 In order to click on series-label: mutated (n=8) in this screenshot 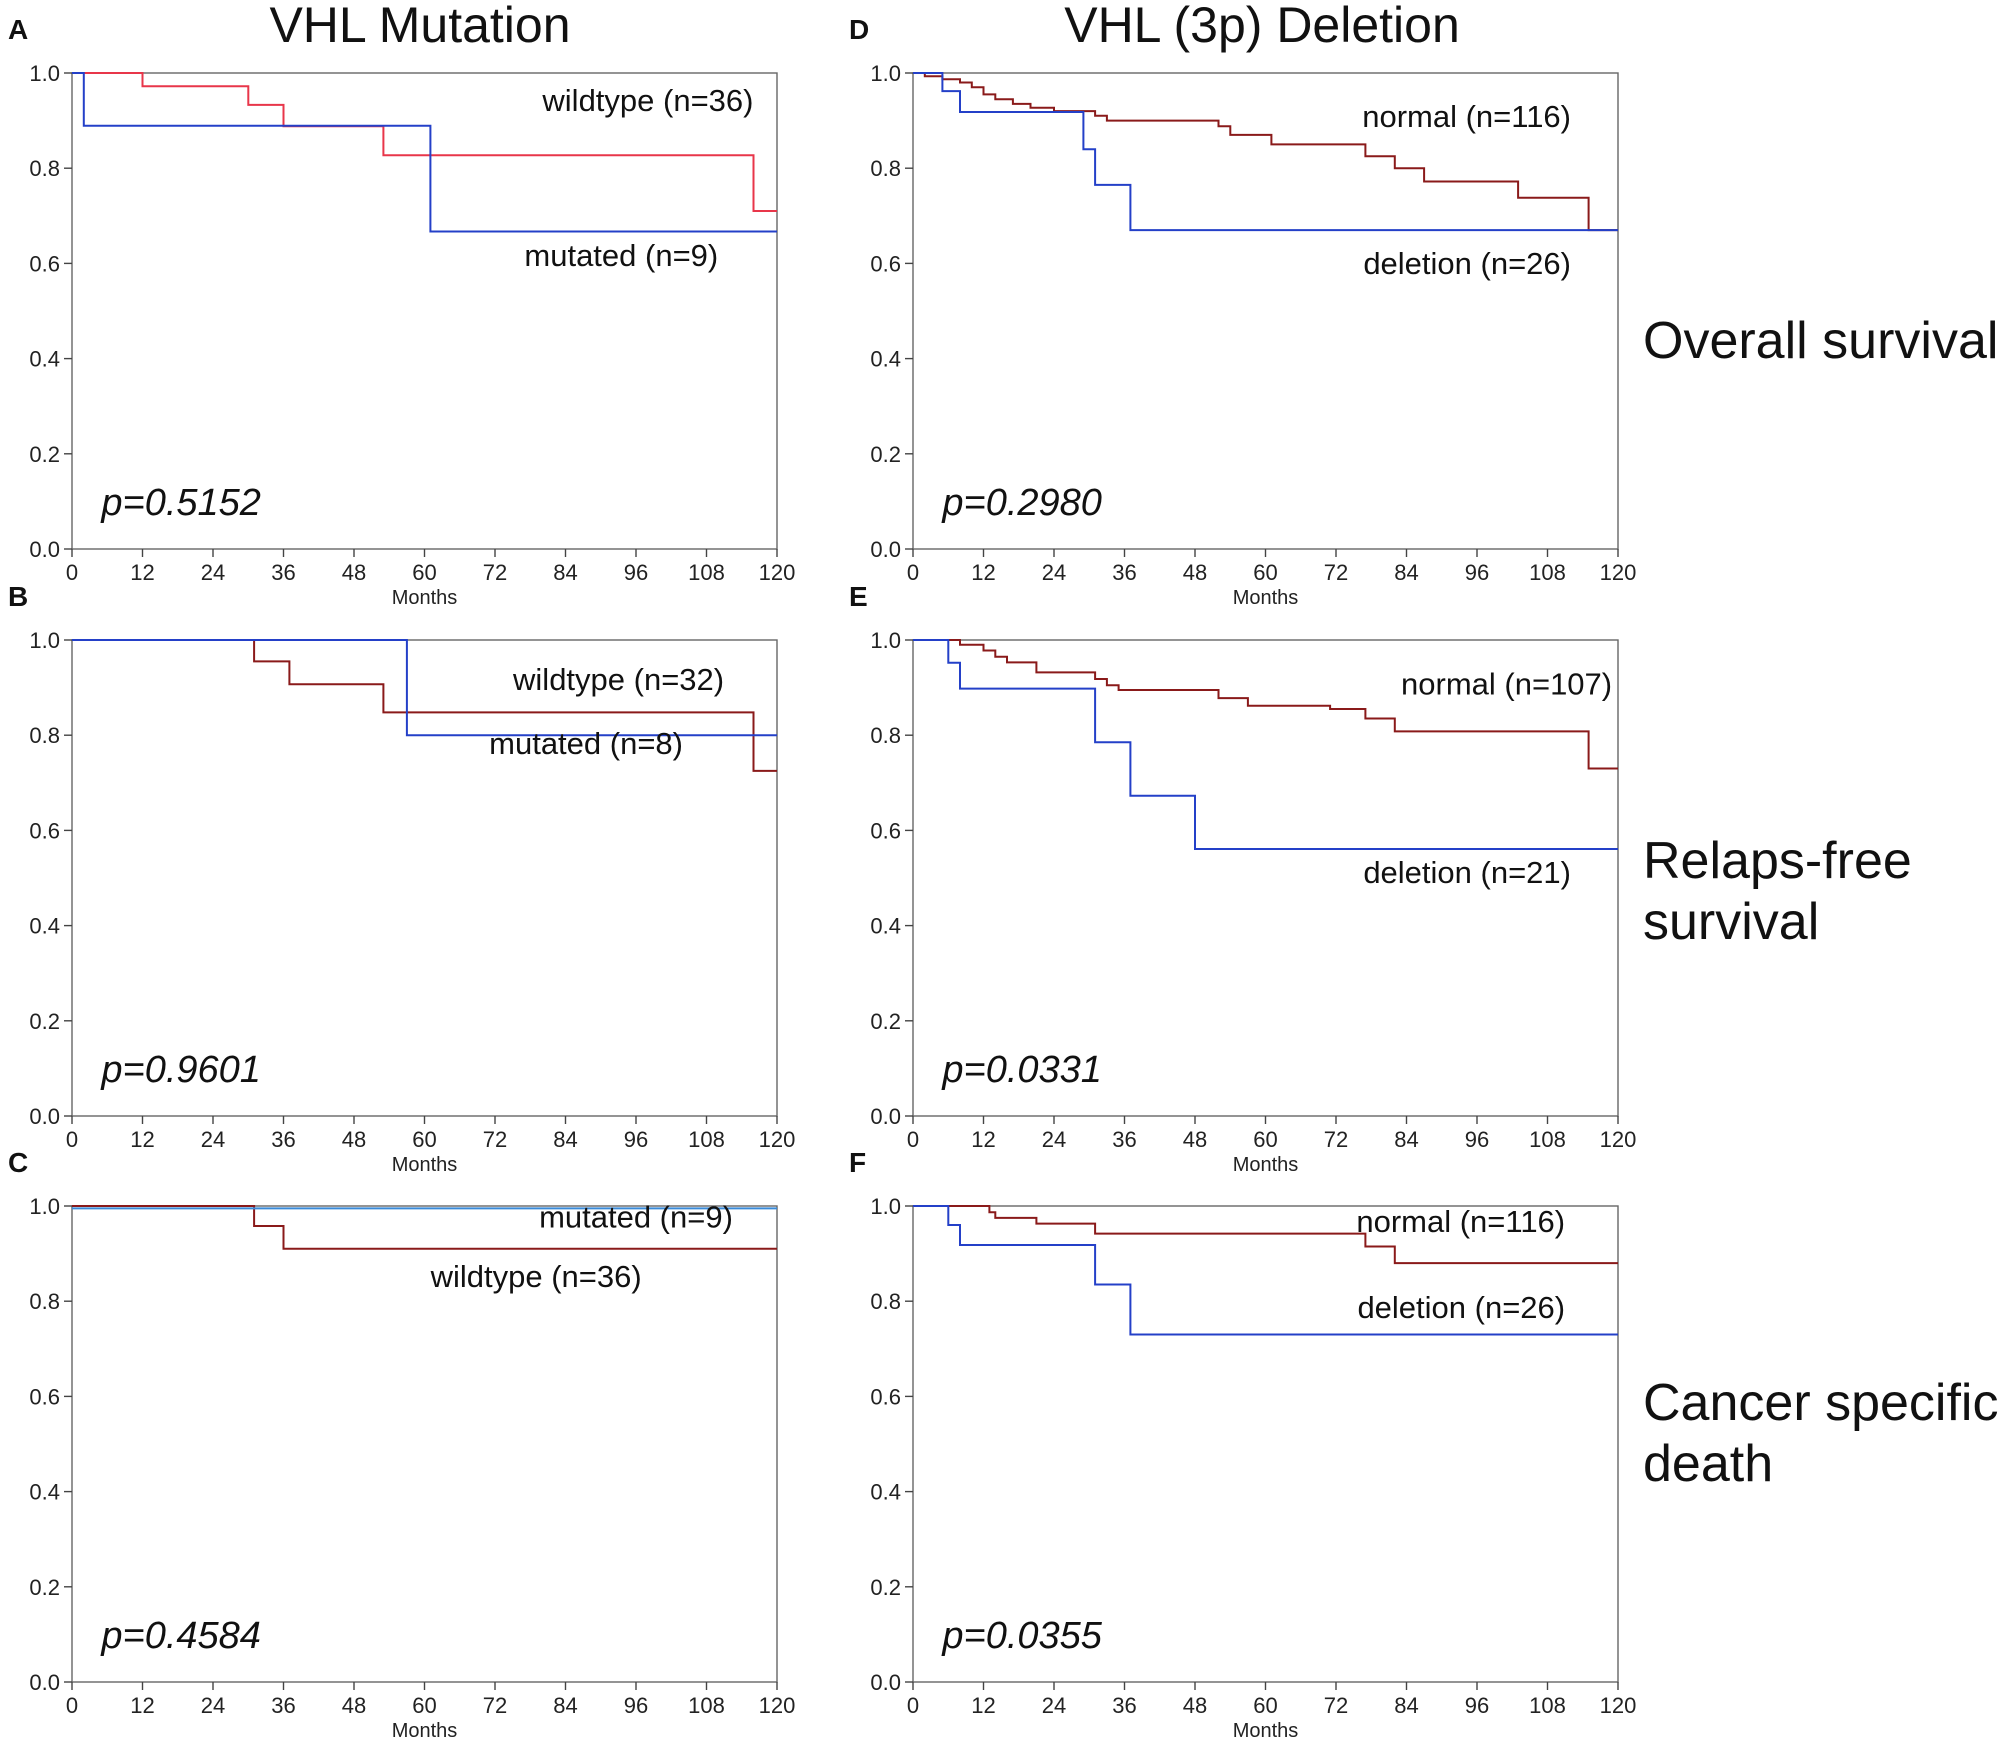, I will do `click(586, 743)`.